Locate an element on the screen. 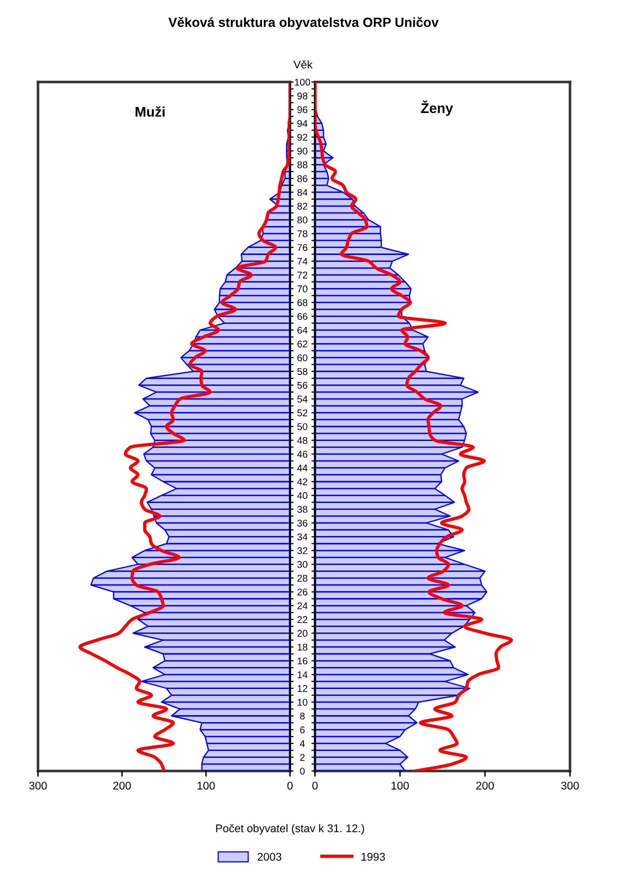 This screenshot has width=621, height=883. y-tick-label: 14 is located at coordinates (303, 674).